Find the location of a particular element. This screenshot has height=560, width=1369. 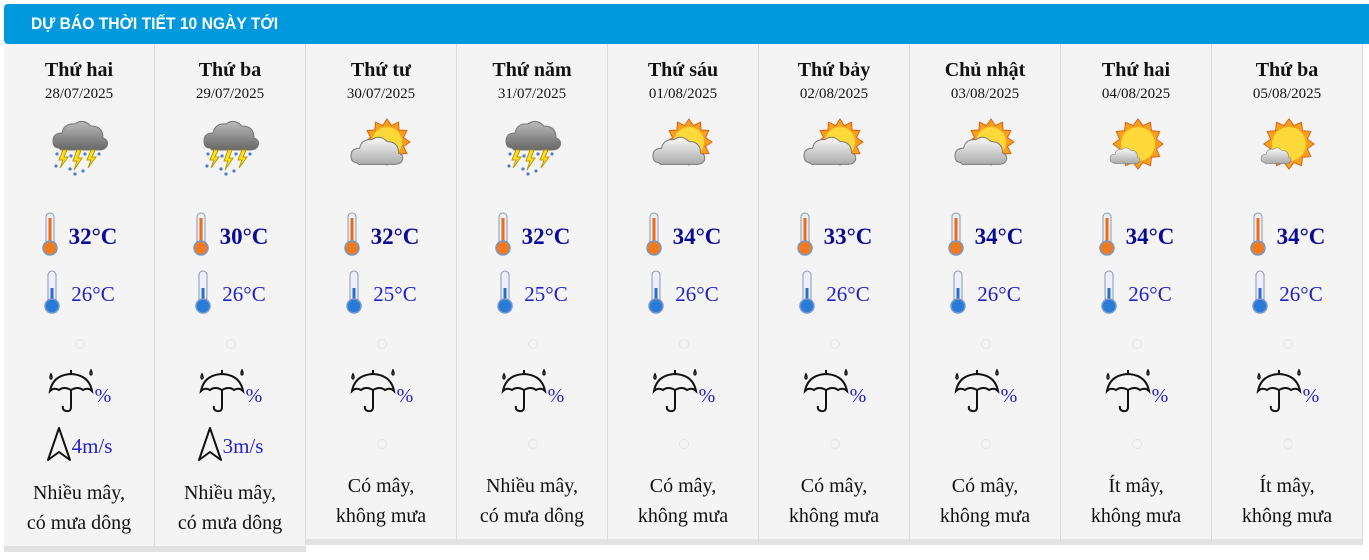

weather-description-line1: Nhiều mây, is located at coordinates (229, 493).